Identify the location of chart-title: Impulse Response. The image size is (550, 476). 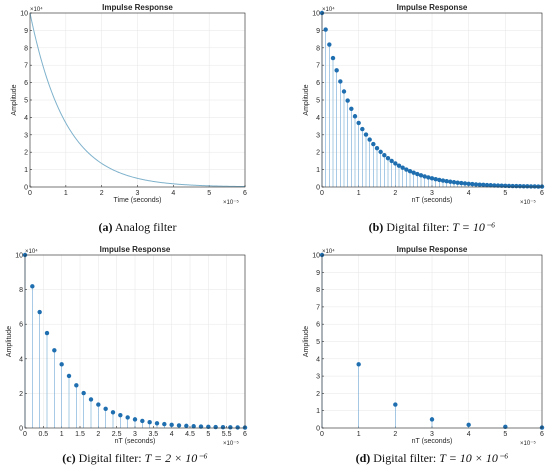
(432, 249).